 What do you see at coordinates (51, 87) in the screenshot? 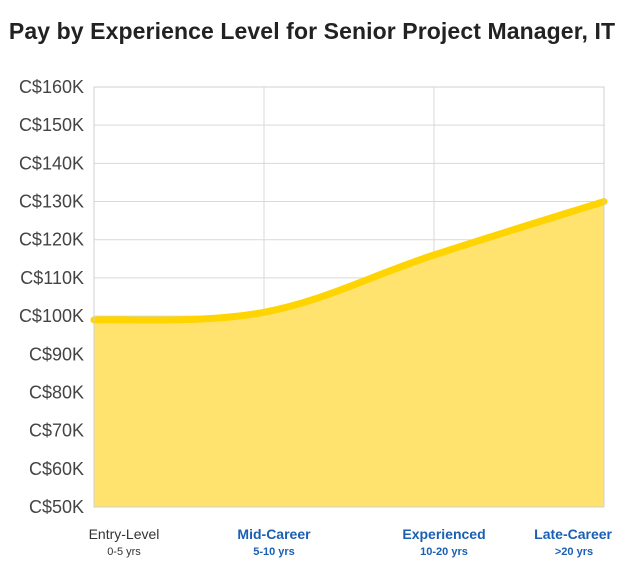
I see `y-tick-label: C$160K` at bounding box center [51, 87].